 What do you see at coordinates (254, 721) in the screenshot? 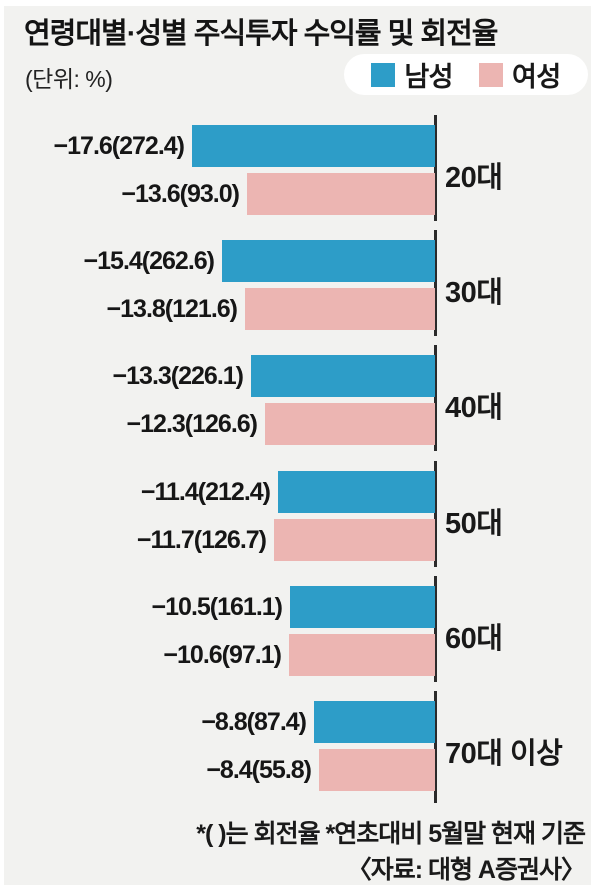
I see `male-value-label: −8.8(87.4)` at bounding box center [254, 721].